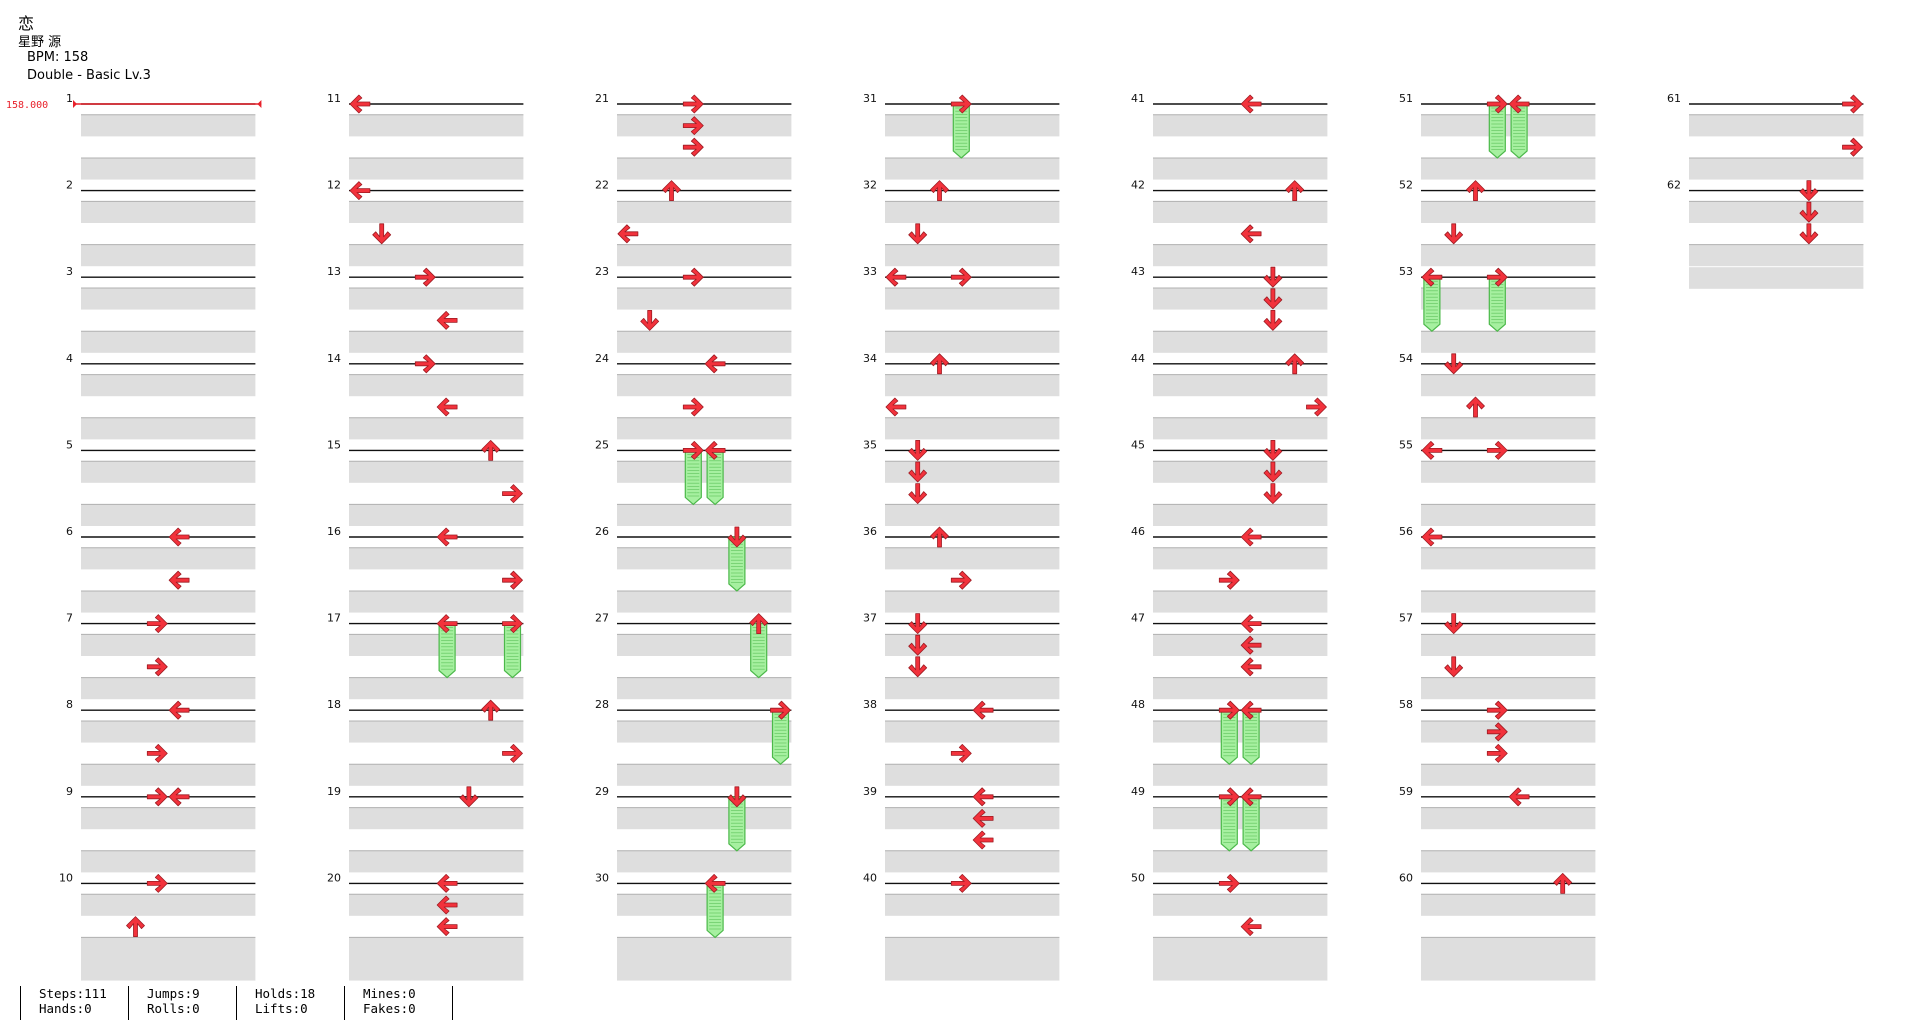 The height and width of the screenshot is (1024, 1907). I want to click on measure-number: 62, so click(1674, 185).